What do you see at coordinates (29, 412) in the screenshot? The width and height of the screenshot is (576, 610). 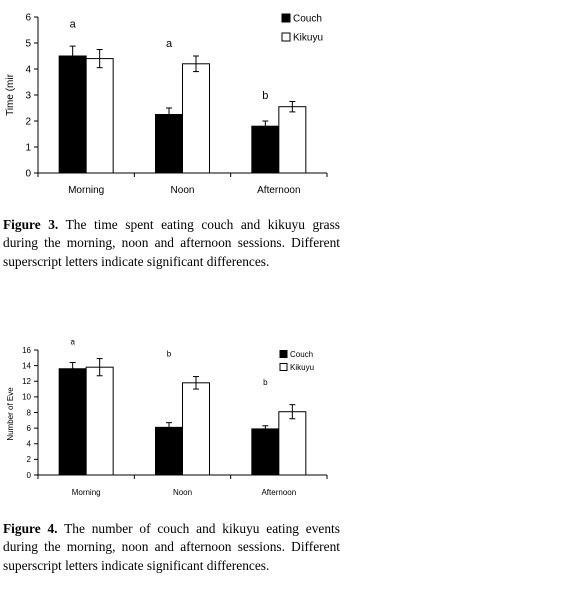 I see `y-tick-label: 8` at bounding box center [29, 412].